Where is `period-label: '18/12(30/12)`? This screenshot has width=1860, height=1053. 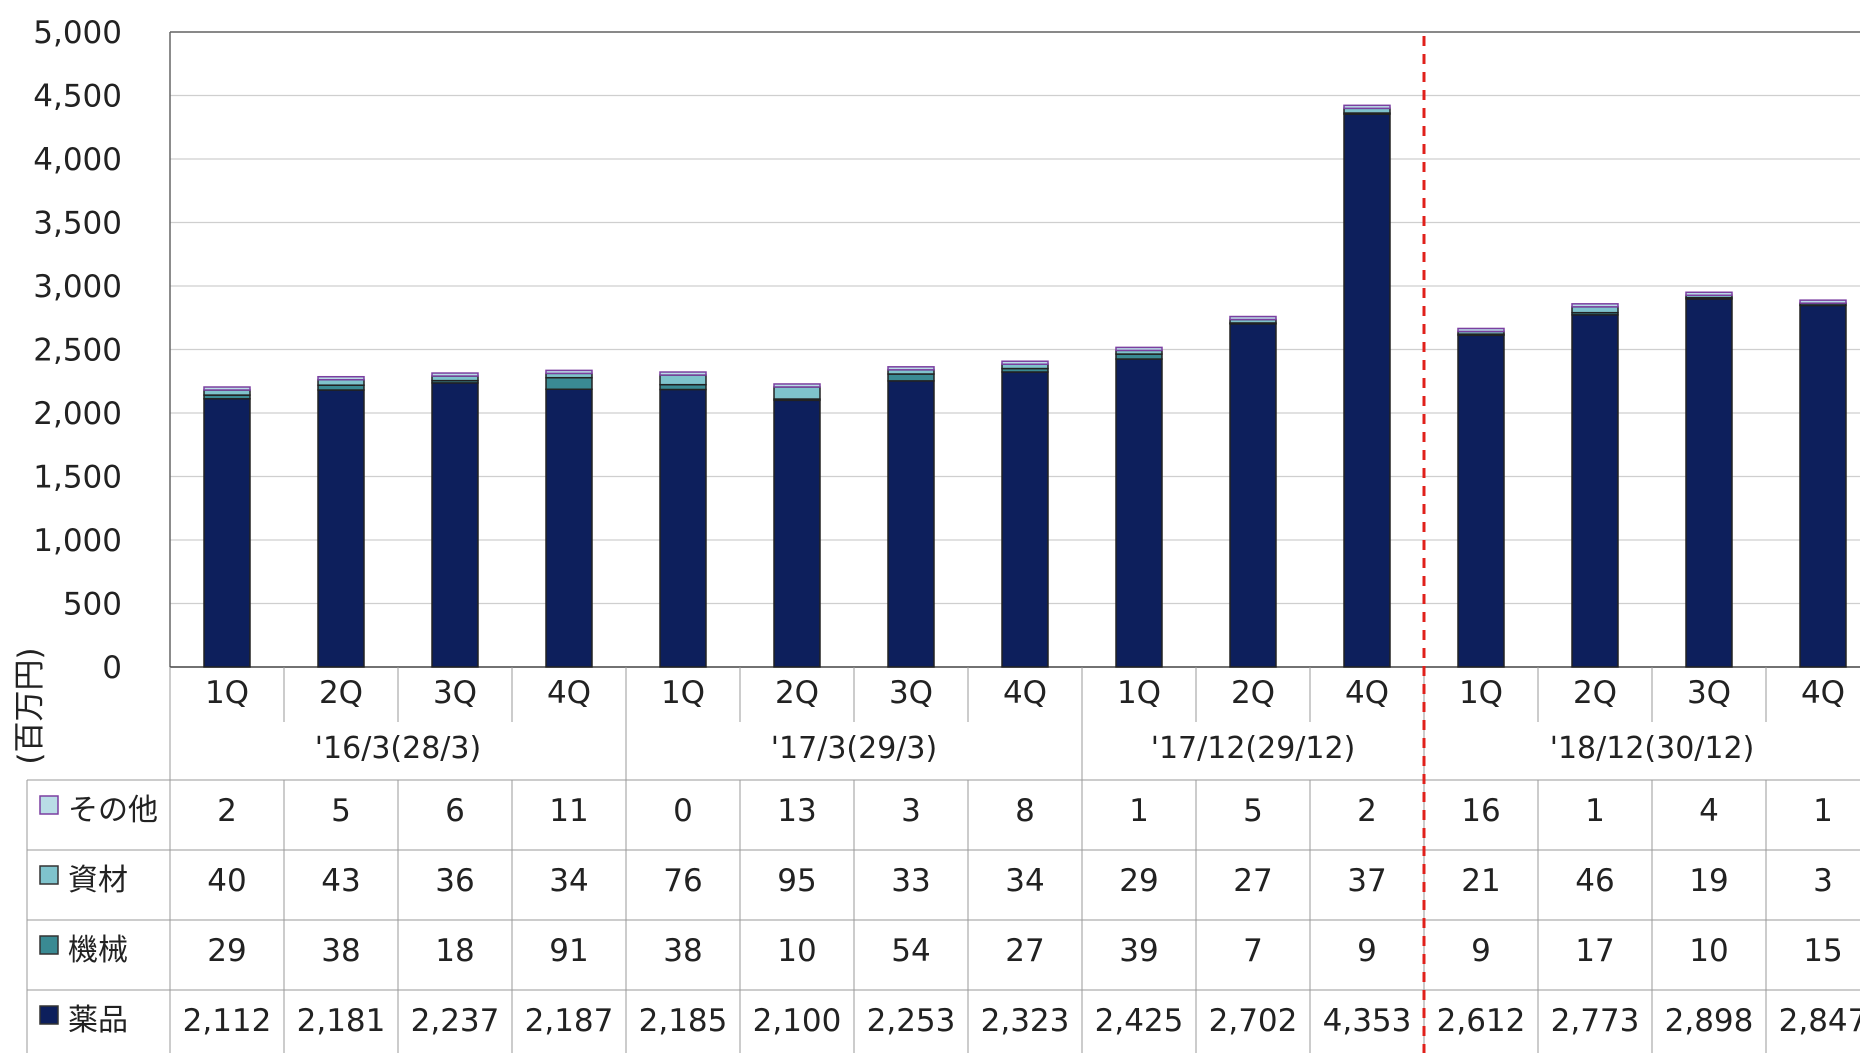
period-label: '18/12(30/12) is located at coordinates (1652, 748).